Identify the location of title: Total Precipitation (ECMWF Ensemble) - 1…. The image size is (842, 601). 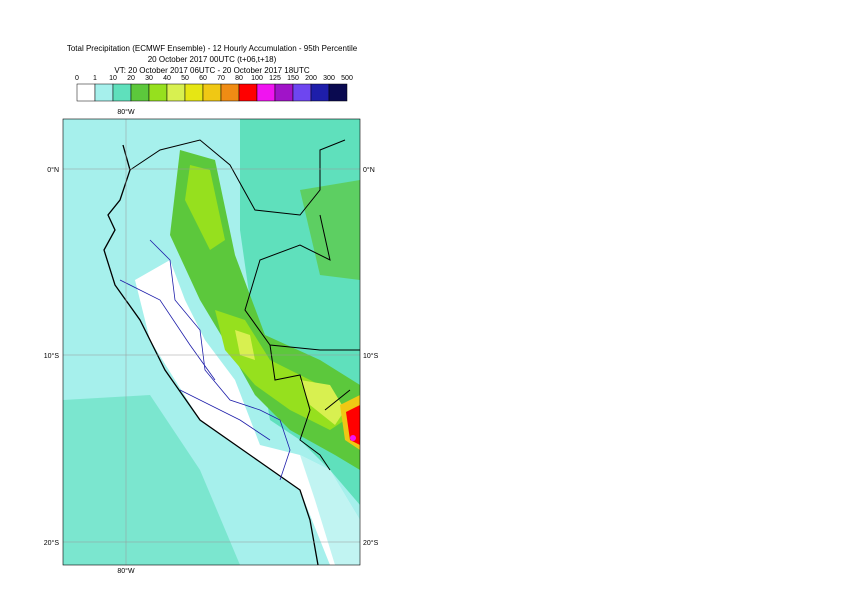
(212, 48).